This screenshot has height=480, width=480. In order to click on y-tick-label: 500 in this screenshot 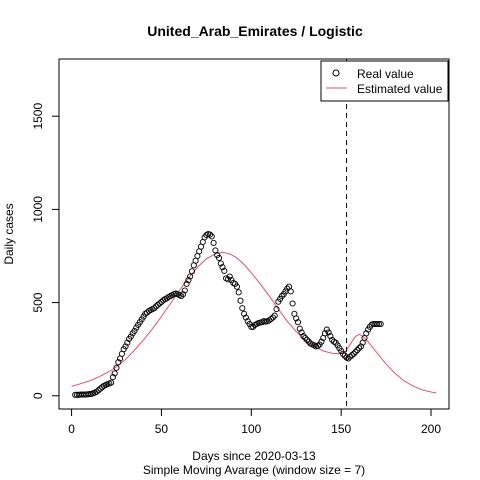, I will do `click(38, 302)`.